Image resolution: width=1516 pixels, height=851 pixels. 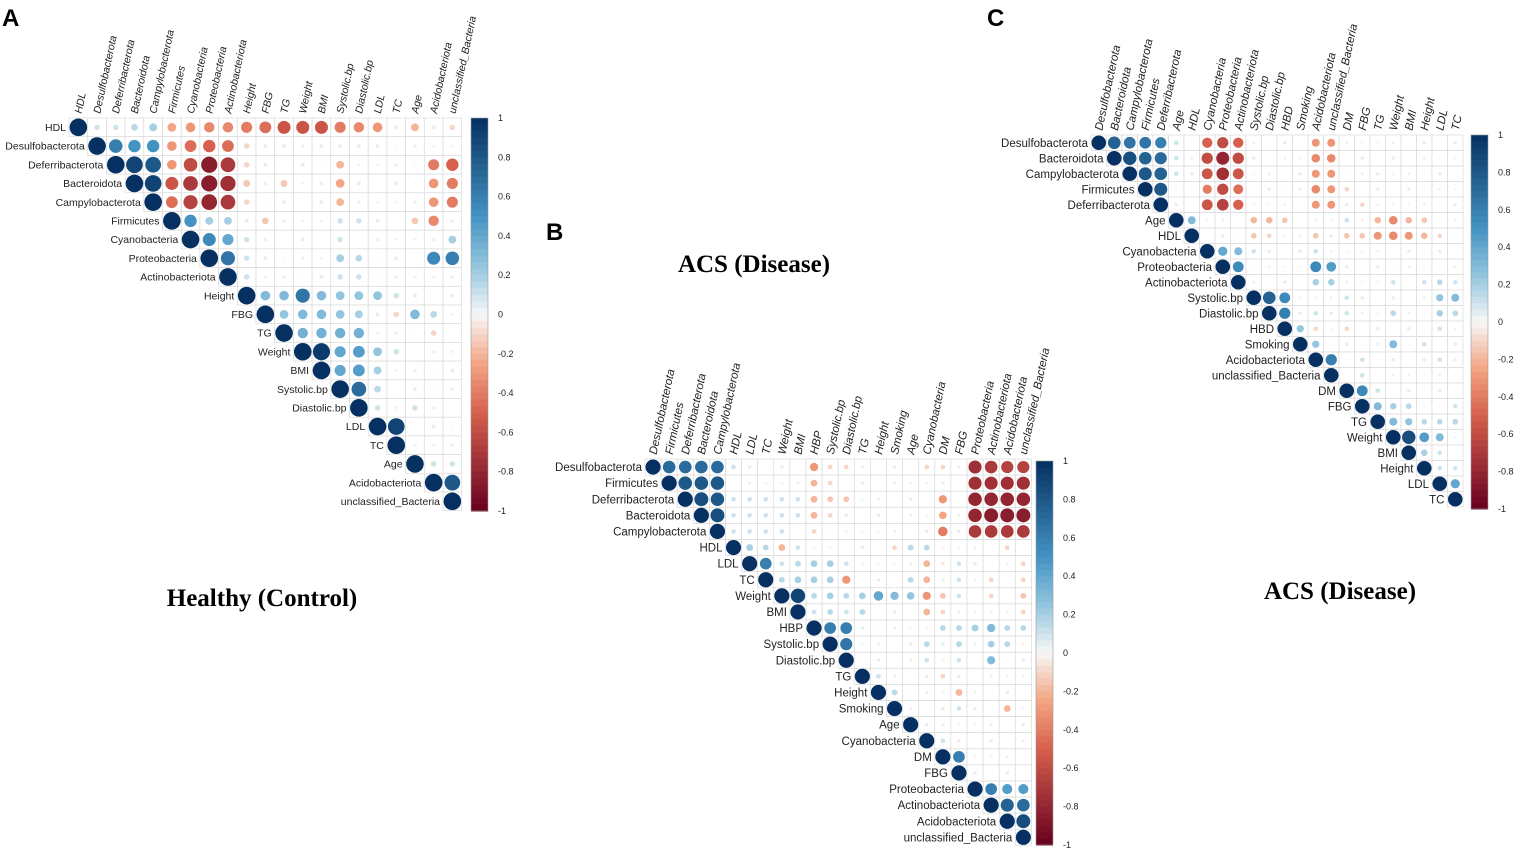 I want to click on panel-label-b: B, so click(x=554, y=232).